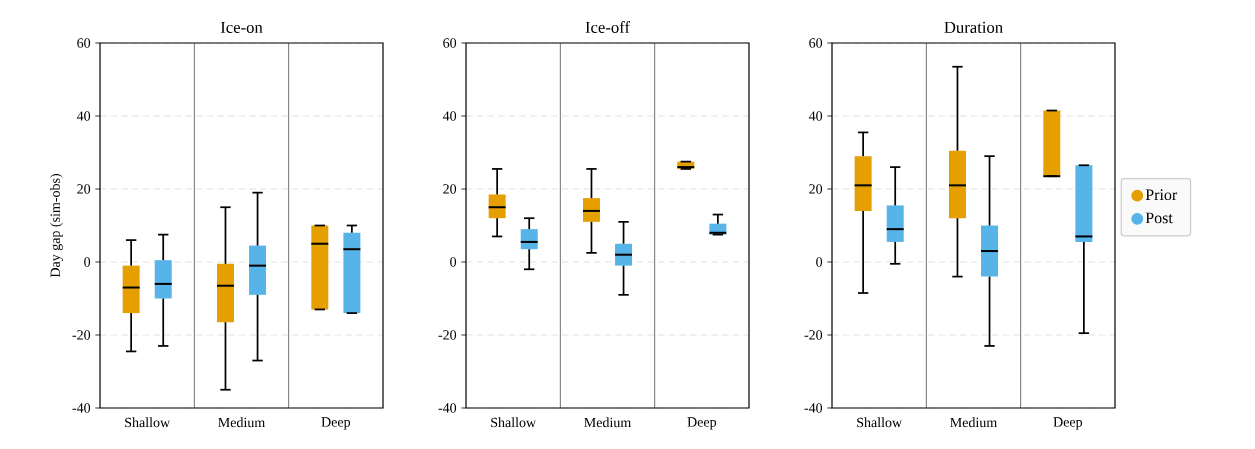 Image resolution: width=1255 pixels, height=449 pixels. Describe the element at coordinates (241, 27) in the screenshot. I see `chart-title: Ice-on` at that location.